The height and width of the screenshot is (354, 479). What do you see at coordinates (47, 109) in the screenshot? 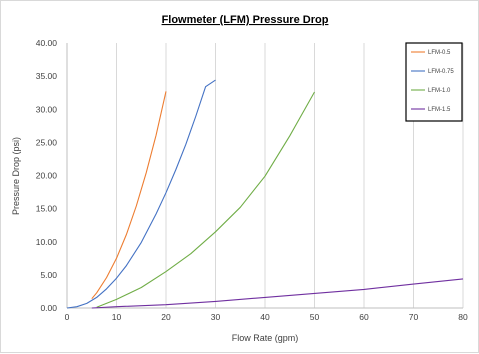
I see `y-tick-label: 30.00` at bounding box center [47, 109].